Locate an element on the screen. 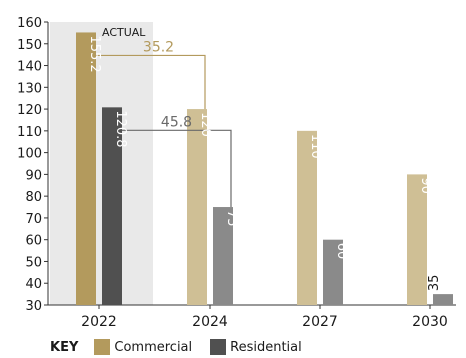  legend-swatch-commercial is located at coordinates (102, 347).